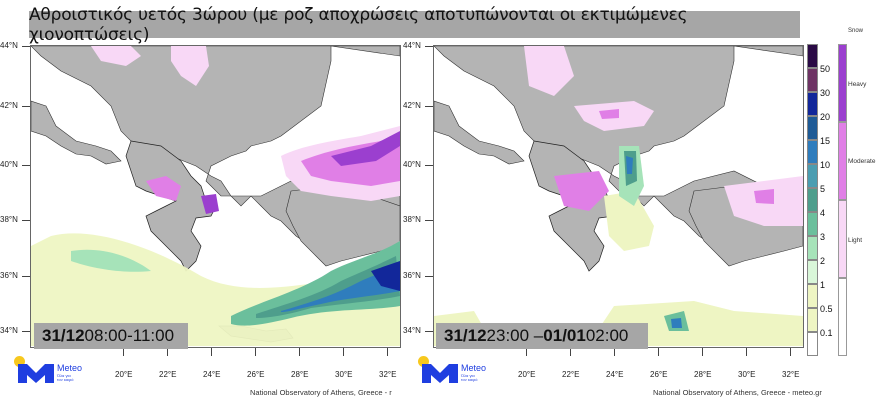 Image resolution: width=880 pixels, height=404 pixels. I want to click on colorbar-label: 15, so click(825, 141).